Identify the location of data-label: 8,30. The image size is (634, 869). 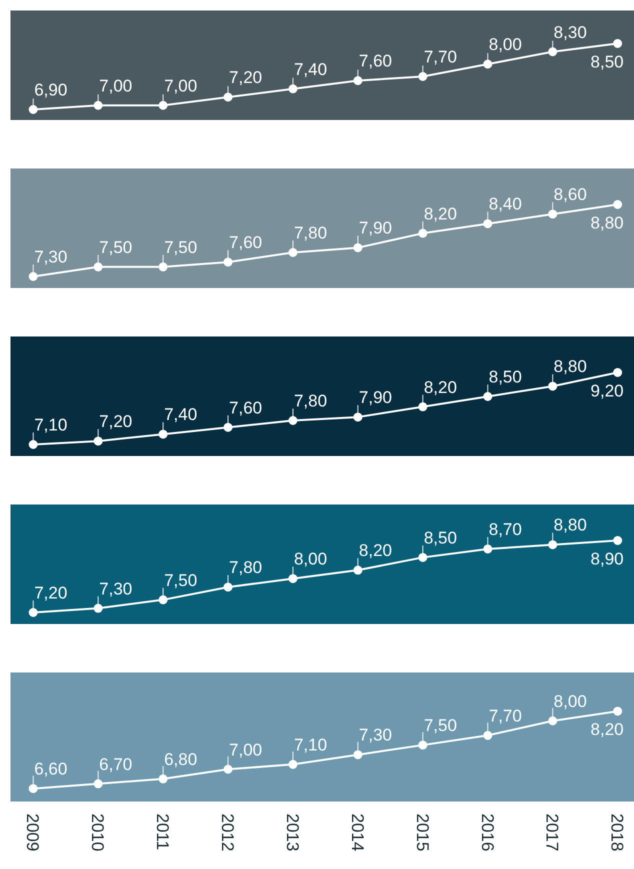
(570, 32).